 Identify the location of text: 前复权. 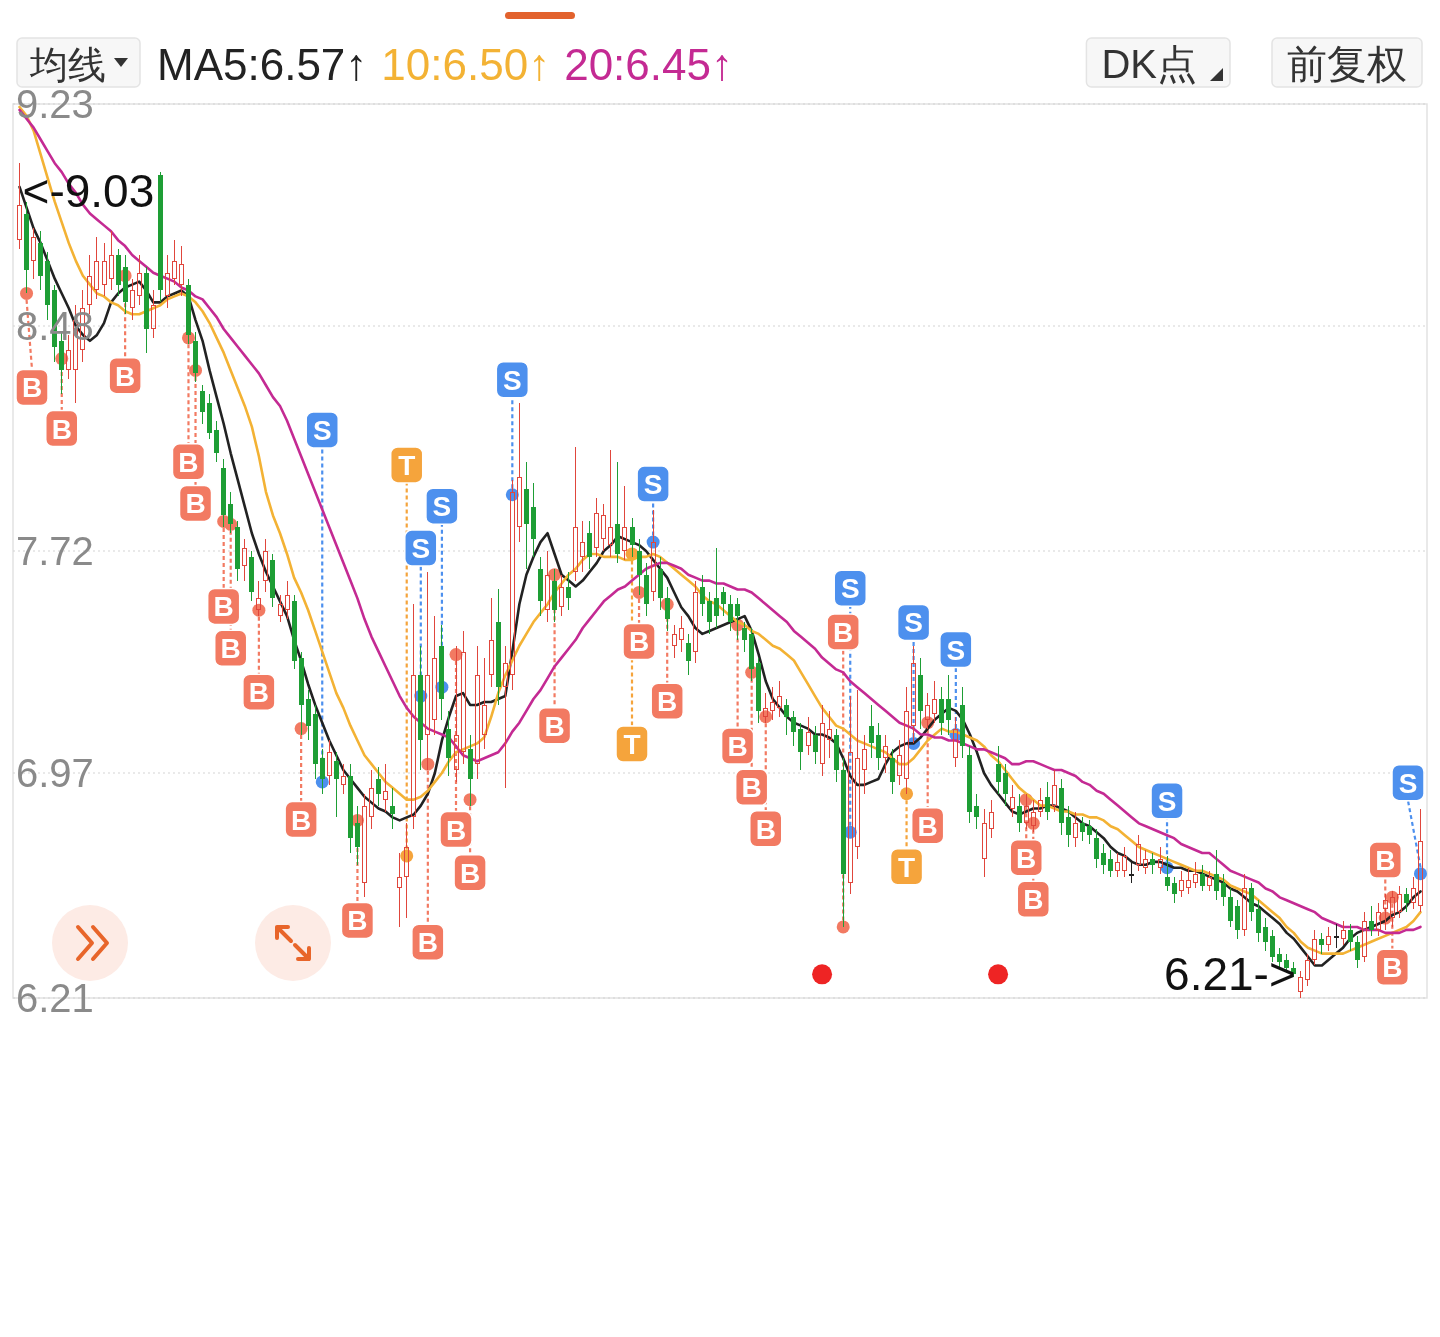
(1347, 64).